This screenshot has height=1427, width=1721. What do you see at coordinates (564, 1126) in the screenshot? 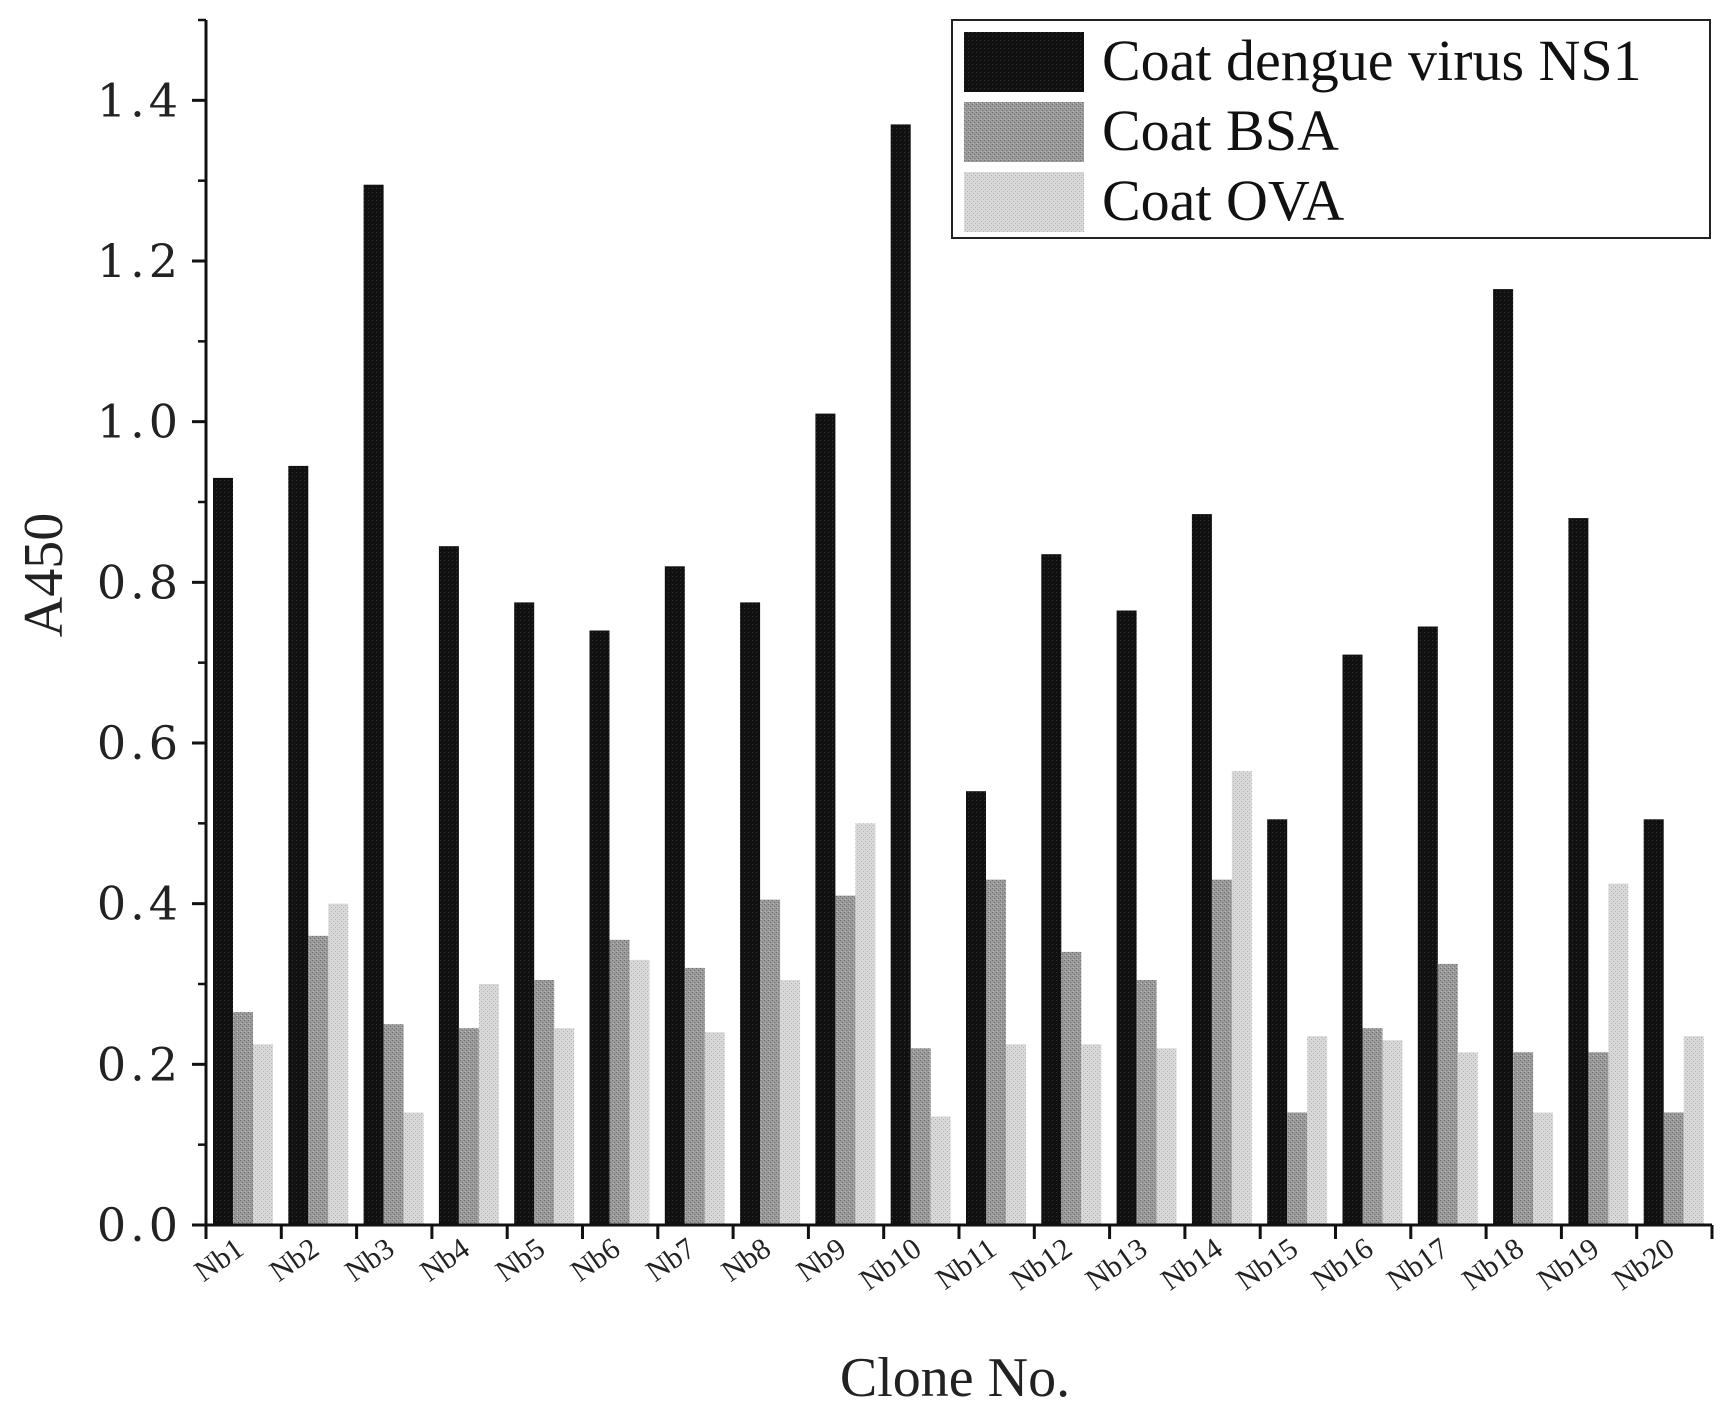
I see `bar-coat-ova-nb5` at bounding box center [564, 1126].